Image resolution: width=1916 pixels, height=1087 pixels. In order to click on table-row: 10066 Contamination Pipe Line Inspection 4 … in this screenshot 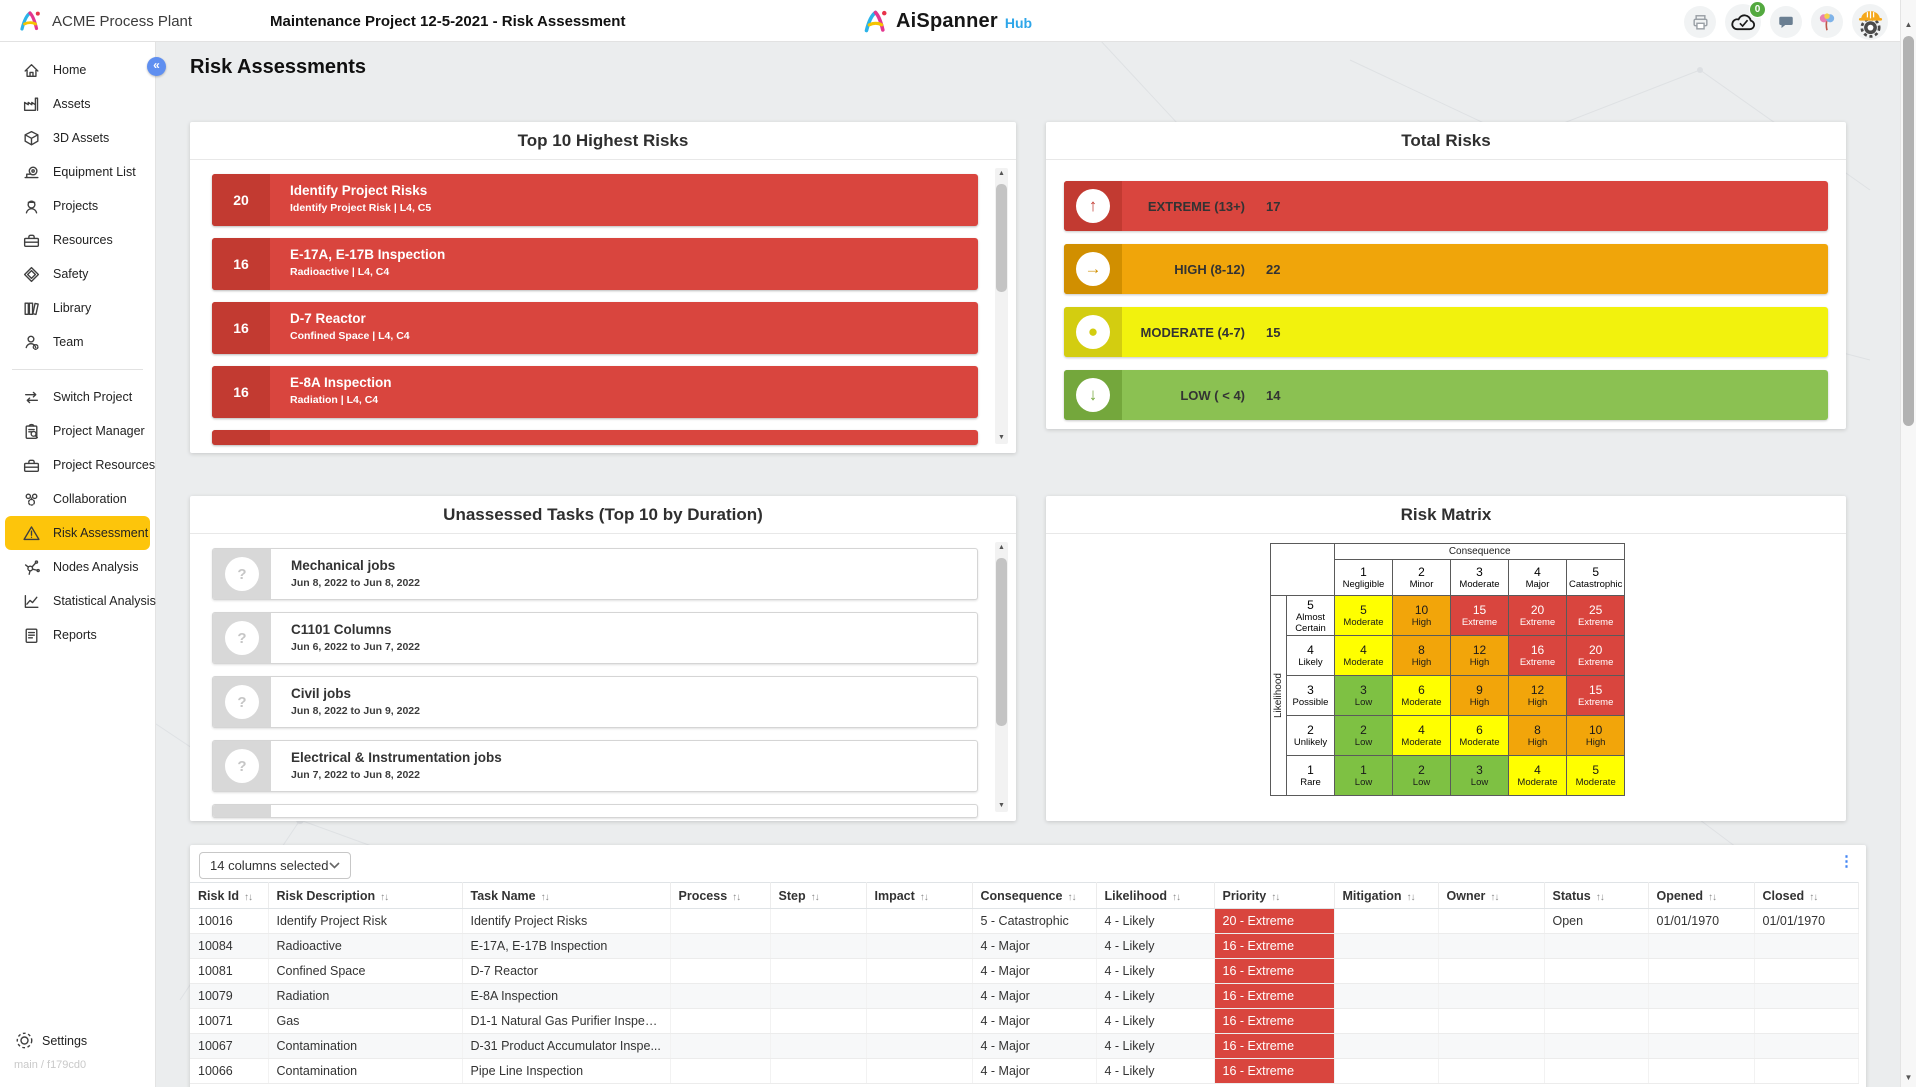, I will do `click(1024, 1071)`.